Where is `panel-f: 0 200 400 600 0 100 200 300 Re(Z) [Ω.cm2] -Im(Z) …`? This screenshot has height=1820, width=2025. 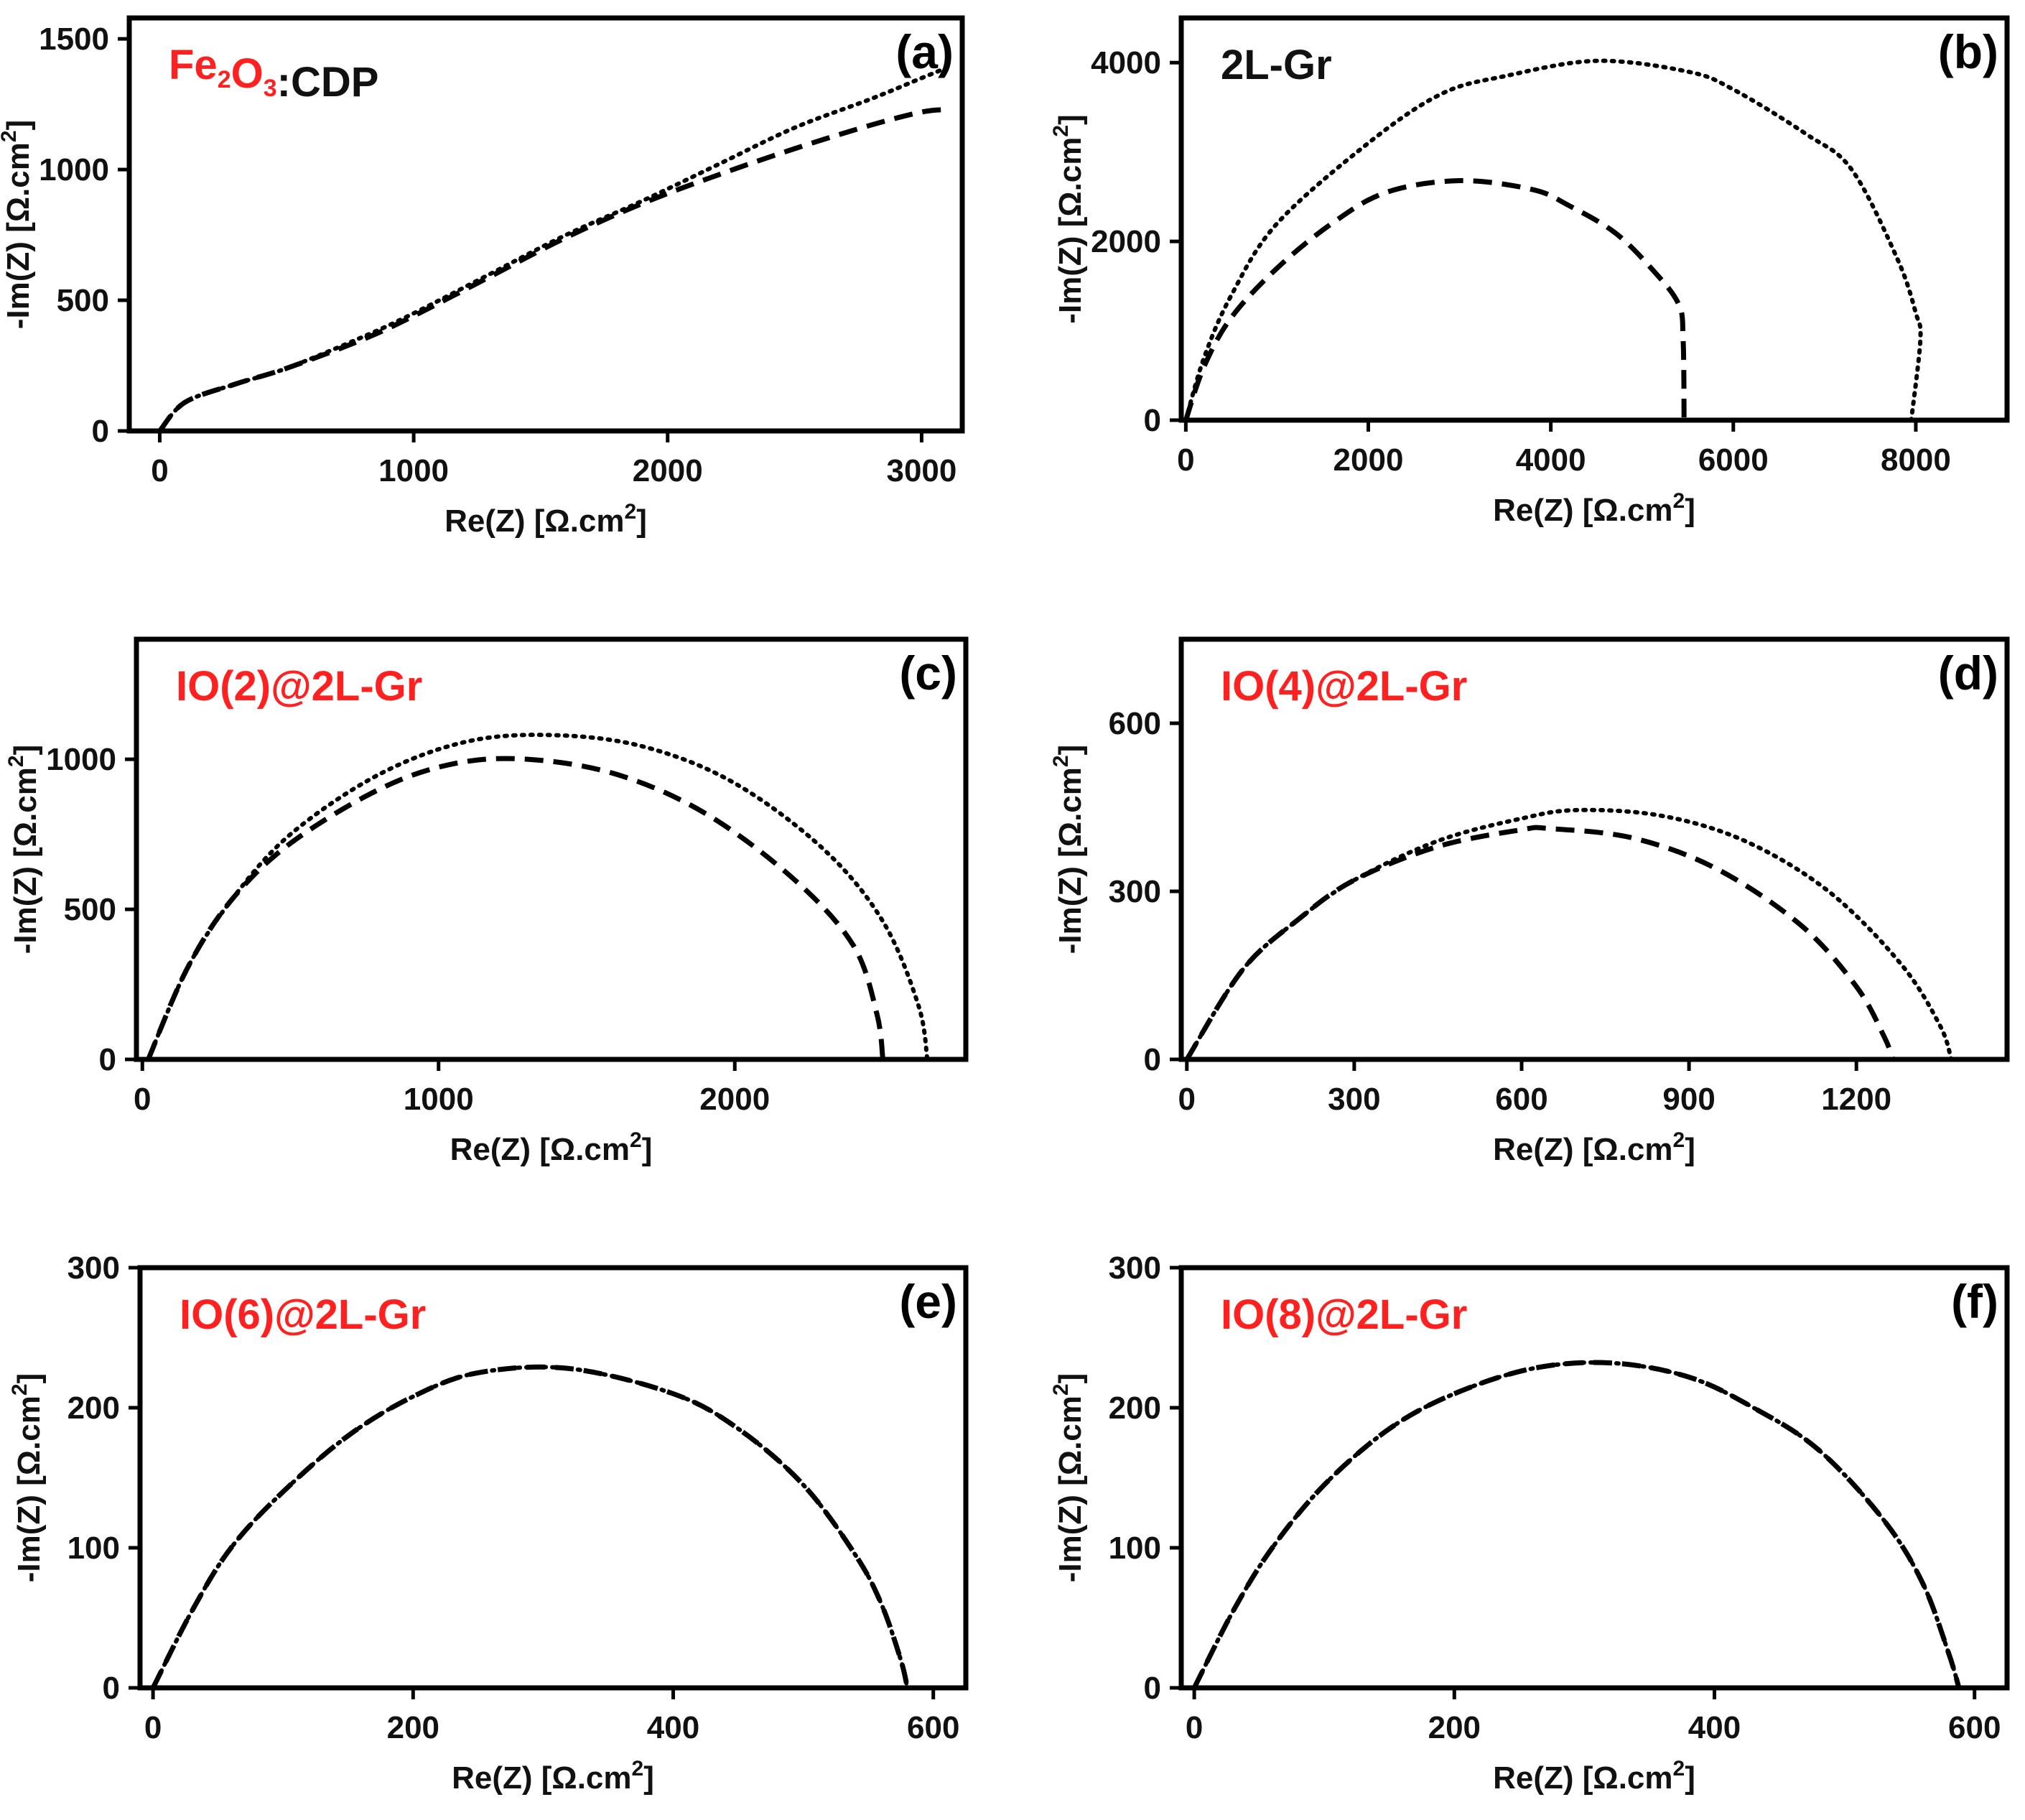 panel-f: 0 200 400 600 0 100 200 300 Re(Z) [Ω.cm2] -Im(Z) … is located at coordinates (1529, 1523).